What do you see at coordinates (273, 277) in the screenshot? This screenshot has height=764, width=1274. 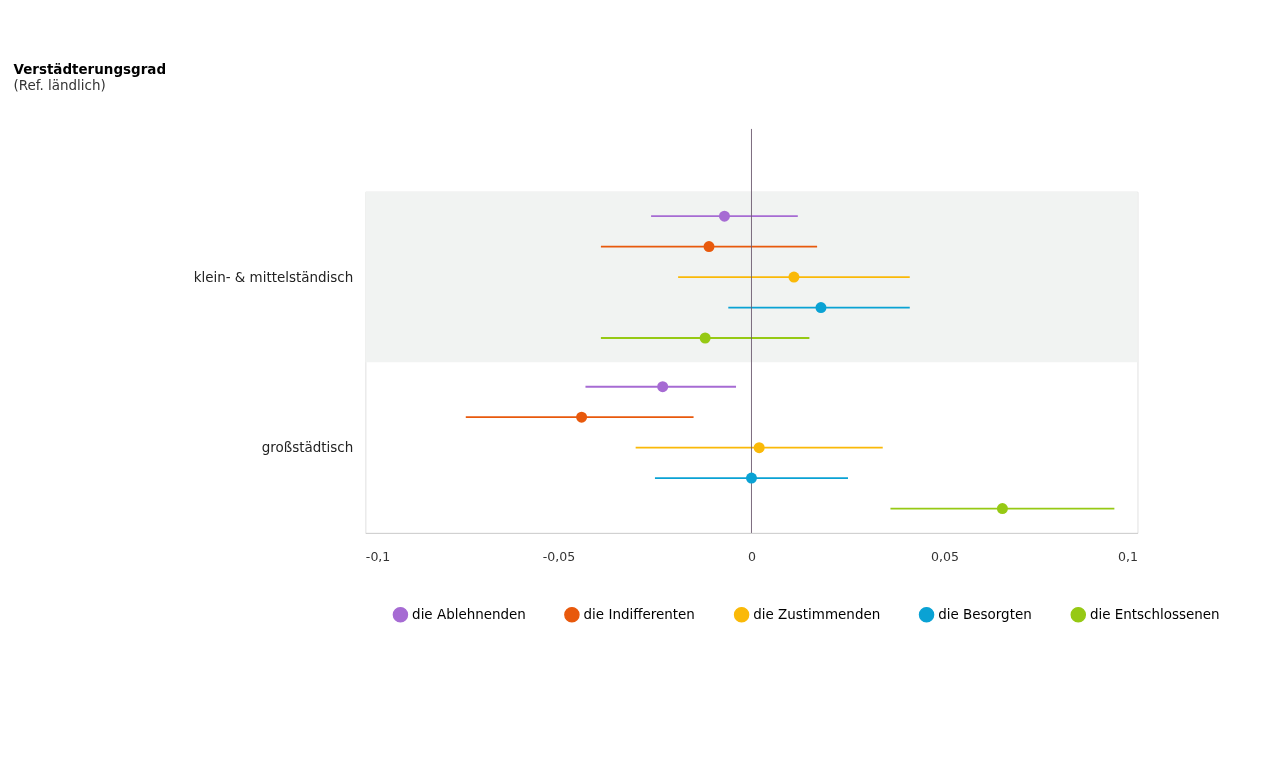 I see `y-tick-label: klein- & mittelständisch` at bounding box center [273, 277].